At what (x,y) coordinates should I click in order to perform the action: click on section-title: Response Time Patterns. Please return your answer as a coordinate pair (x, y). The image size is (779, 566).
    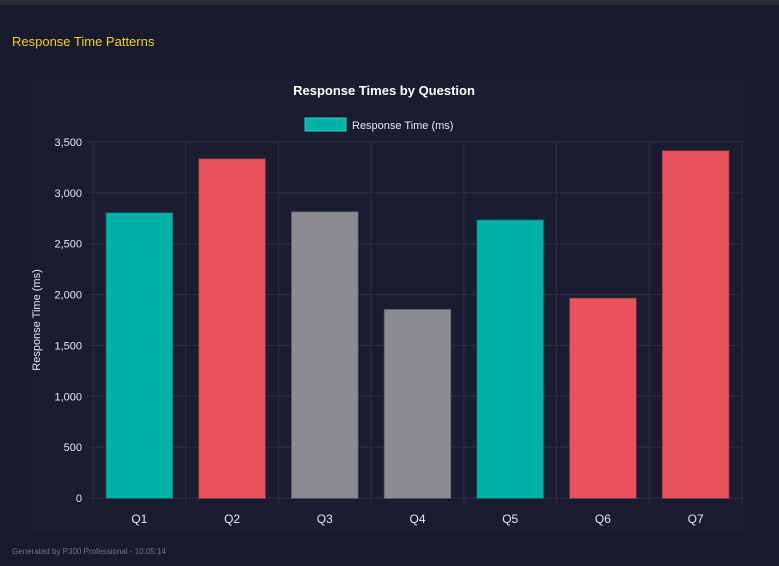
    Looking at the image, I should click on (83, 41).